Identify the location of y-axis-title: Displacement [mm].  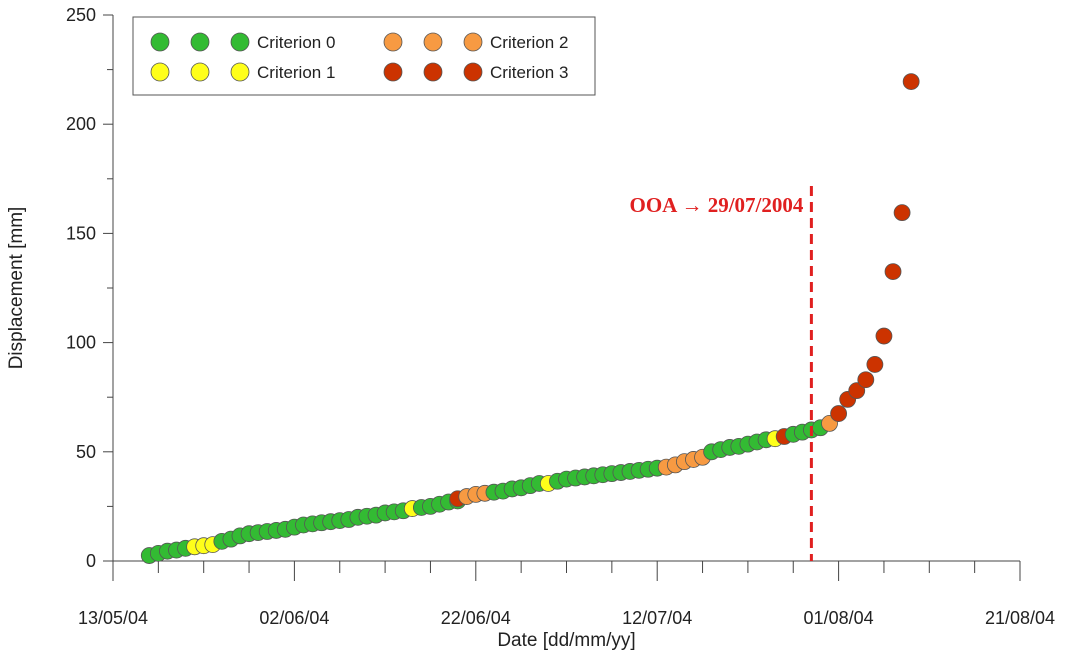
(16, 288).